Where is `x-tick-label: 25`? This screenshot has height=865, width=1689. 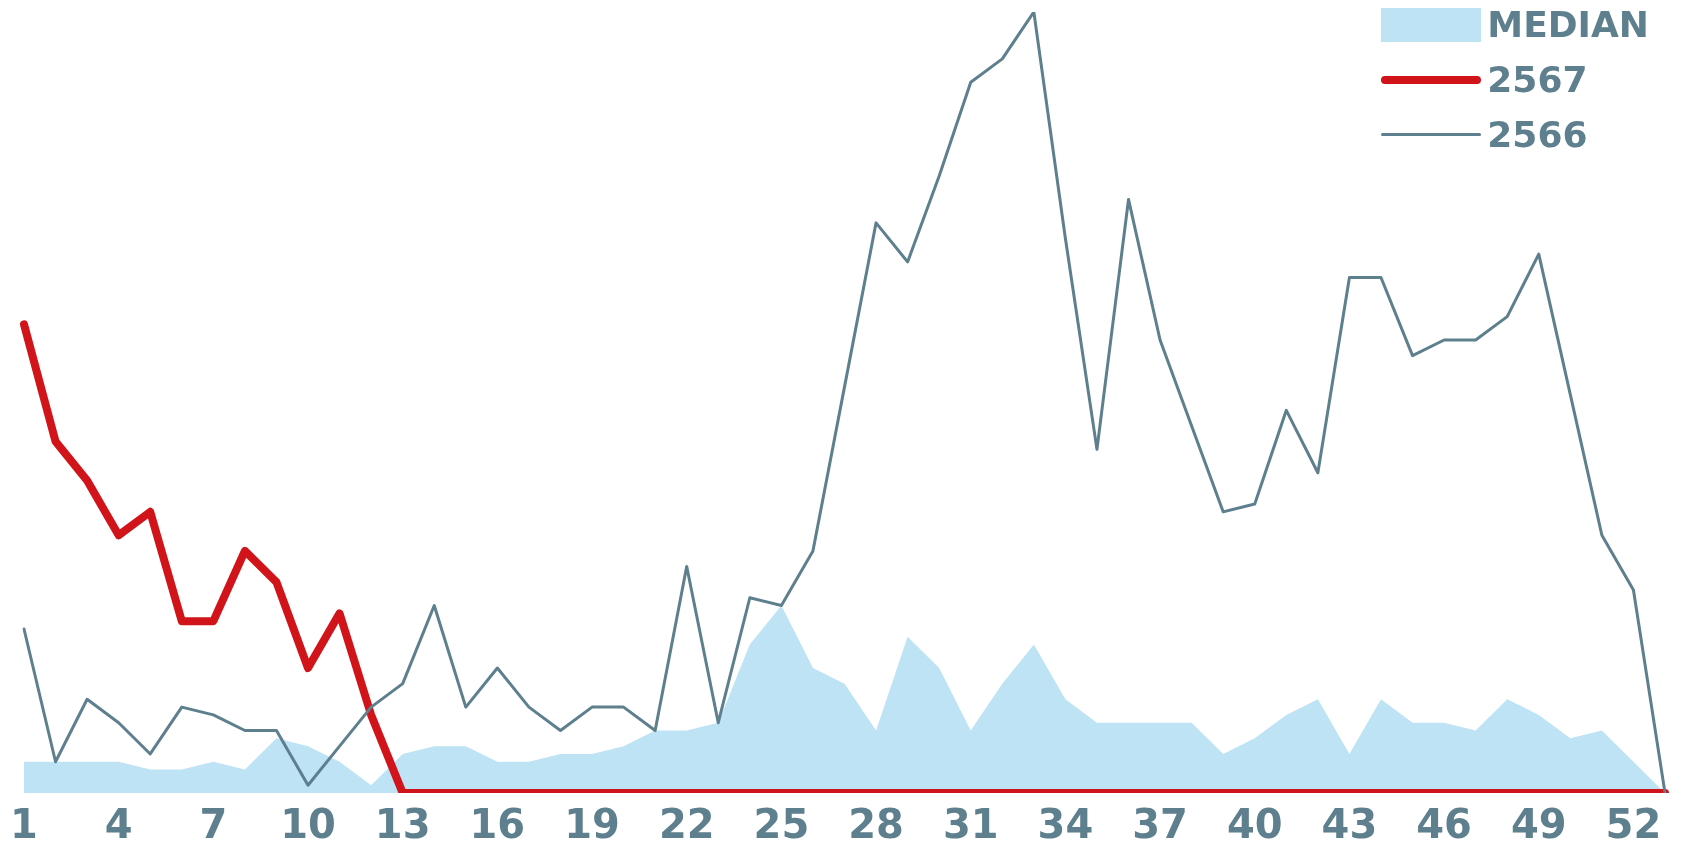 x-tick-label: 25 is located at coordinates (781, 824).